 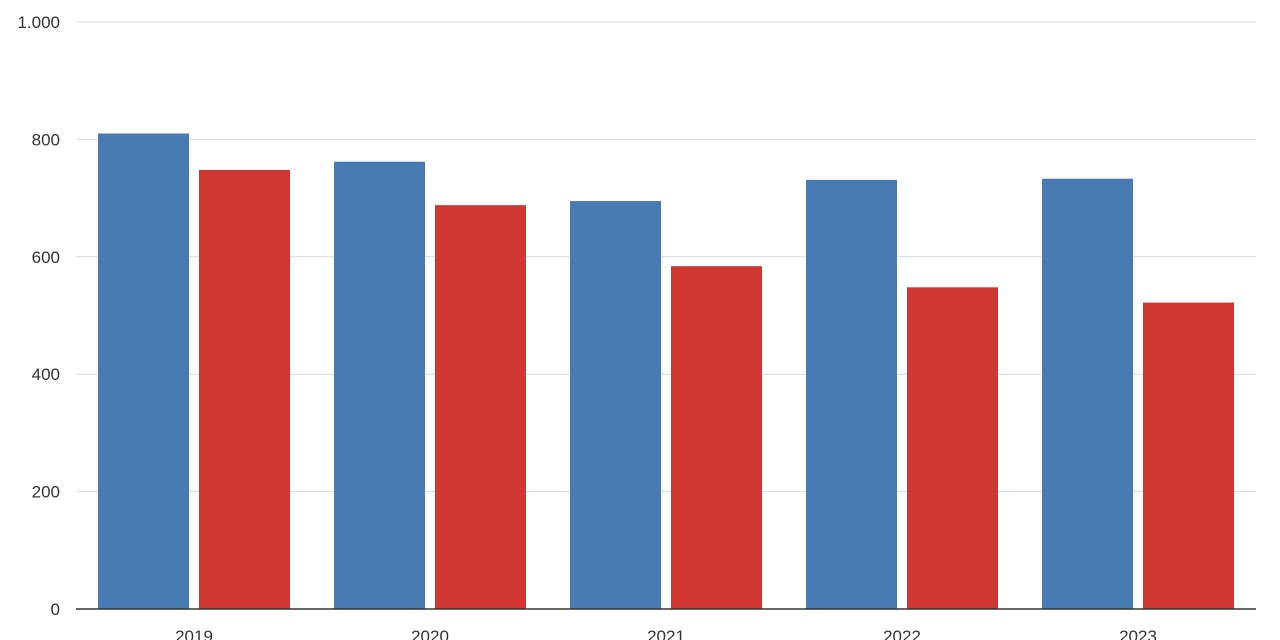 What do you see at coordinates (46, 257) in the screenshot?
I see `y-tick-label: 600` at bounding box center [46, 257].